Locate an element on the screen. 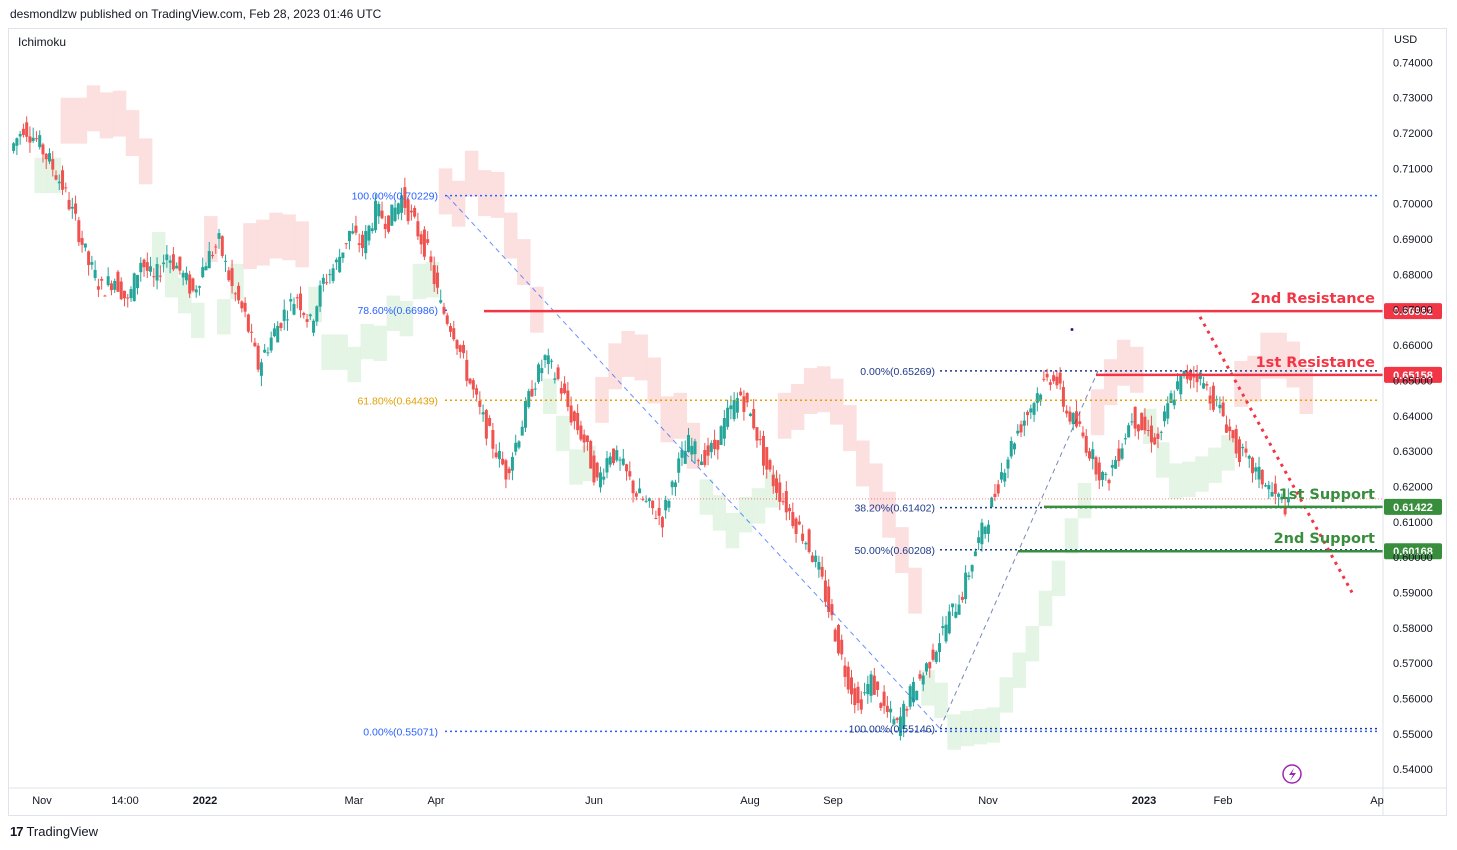 The height and width of the screenshot is (850, 1457). time-tick-label: Nov is located at coordinates (988, 801).